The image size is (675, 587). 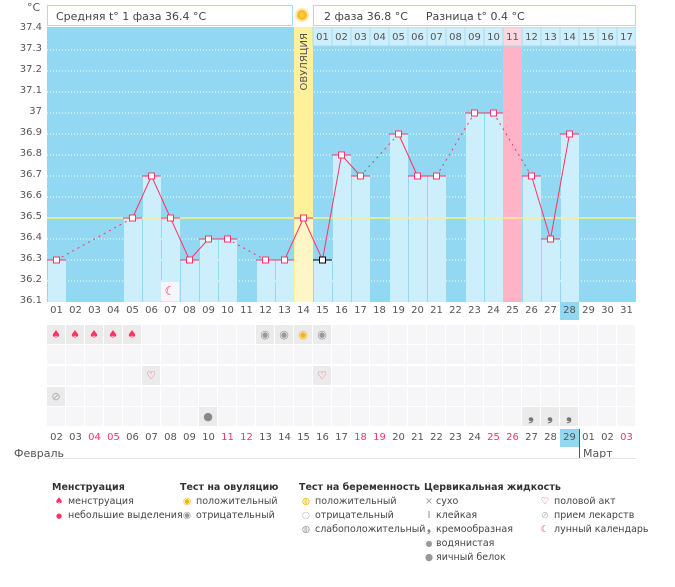 I want to click on calendar-date: 14, so click(x=284, y=437).